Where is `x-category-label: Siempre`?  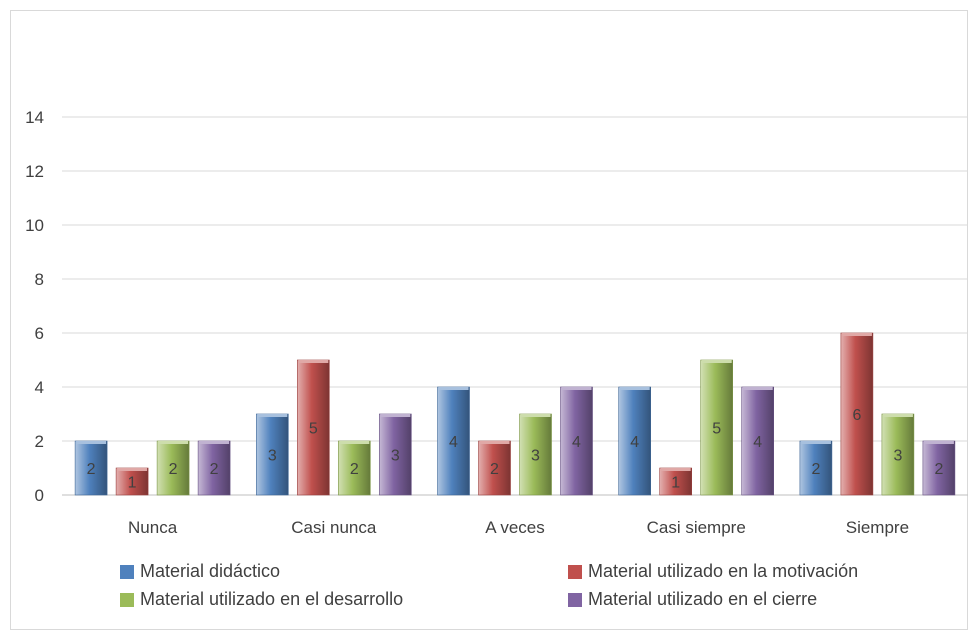
x-category-label: Siempre is located at coordinates (877, 527).